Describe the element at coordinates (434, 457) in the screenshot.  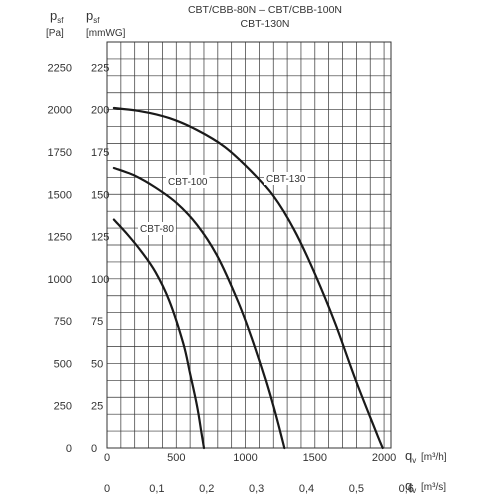
I see `x-top-unit: [m³/h]` at that location.